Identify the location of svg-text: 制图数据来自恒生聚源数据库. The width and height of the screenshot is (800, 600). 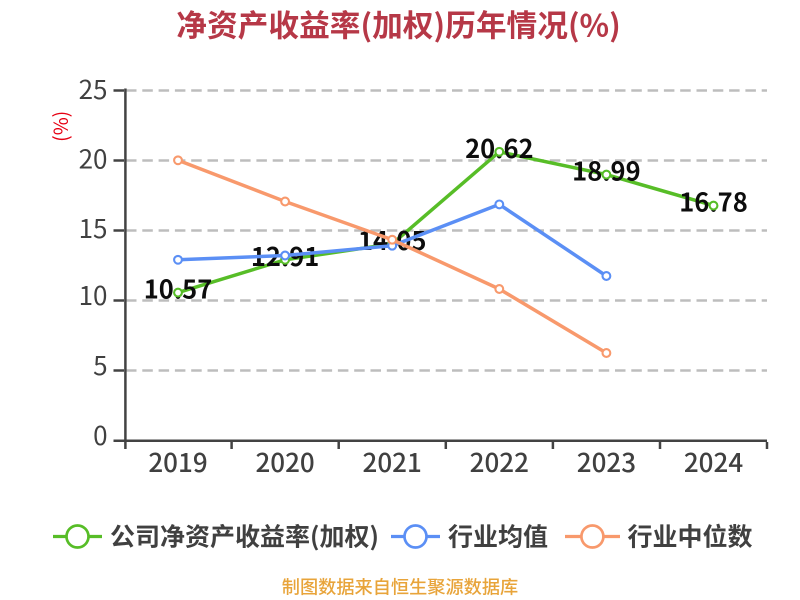
(400, 587).